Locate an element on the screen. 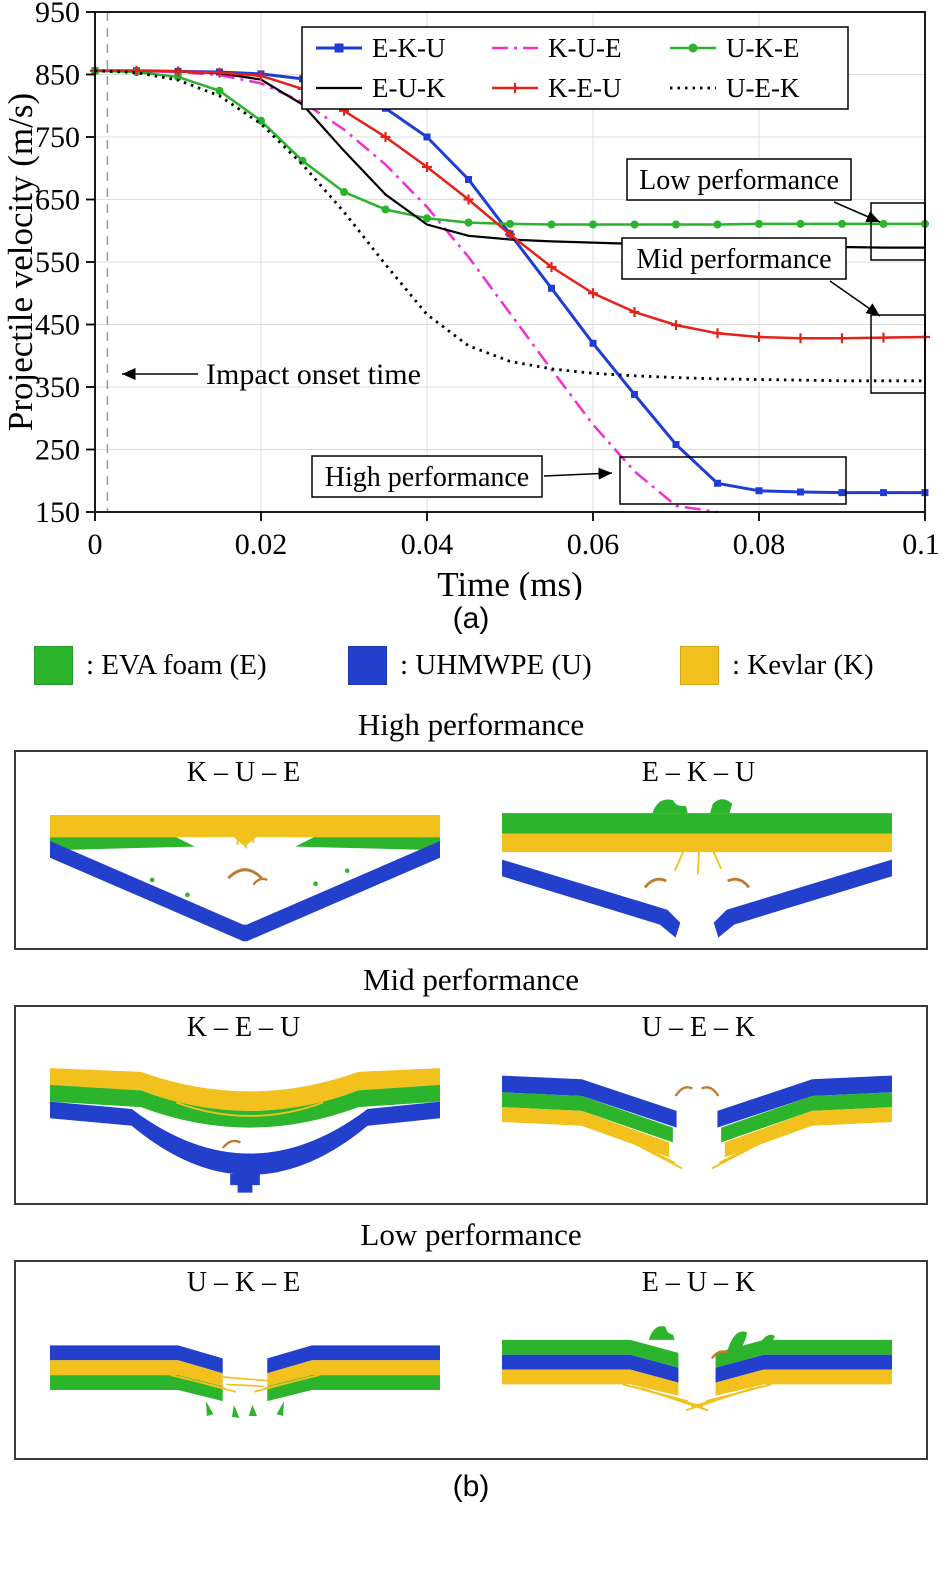 Image resolution: width=942 pixels, height=1570 pixels. panel-high-left-label: K – U – E is located at coordinates (243, 772).